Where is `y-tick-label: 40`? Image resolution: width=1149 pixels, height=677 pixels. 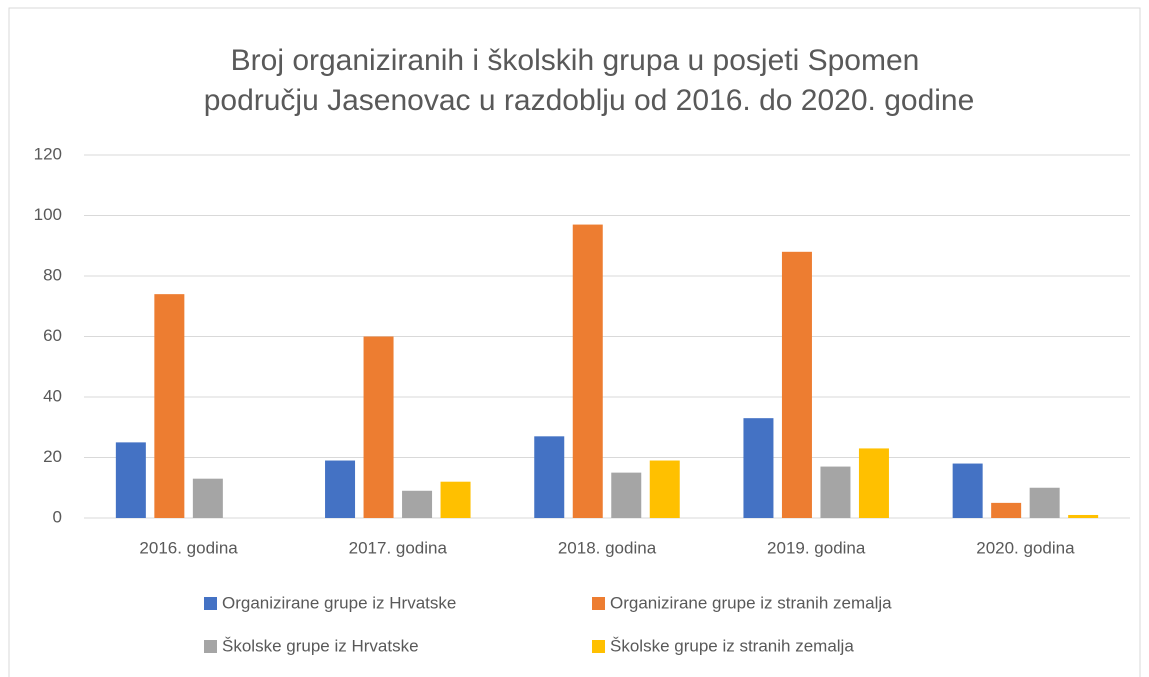
y-tick-label: 40 is located at coordinates (52, 395).